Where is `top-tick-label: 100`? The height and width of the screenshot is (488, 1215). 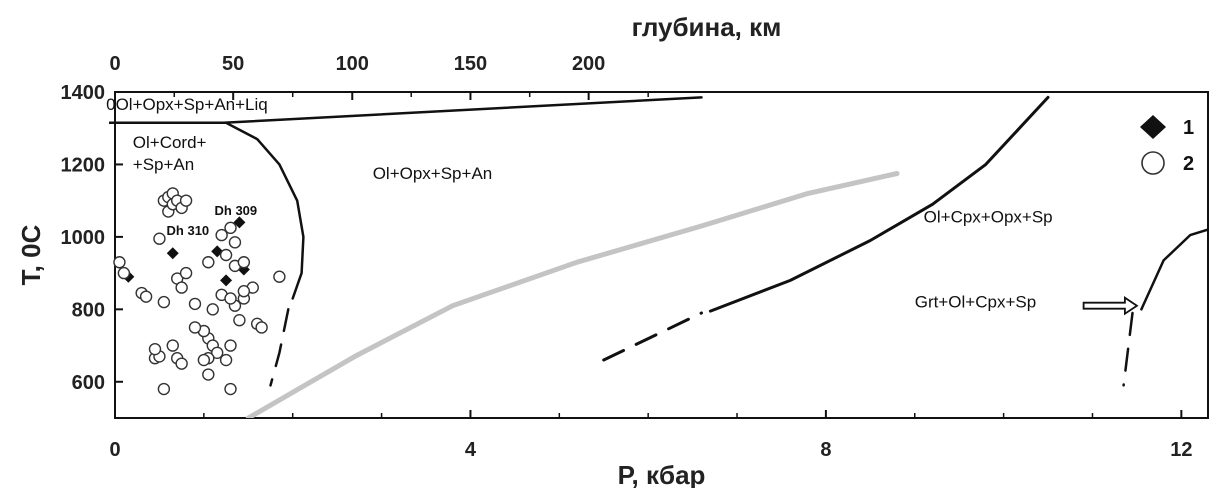
top-tick-label: 100 is located at coordinates (352, 64).